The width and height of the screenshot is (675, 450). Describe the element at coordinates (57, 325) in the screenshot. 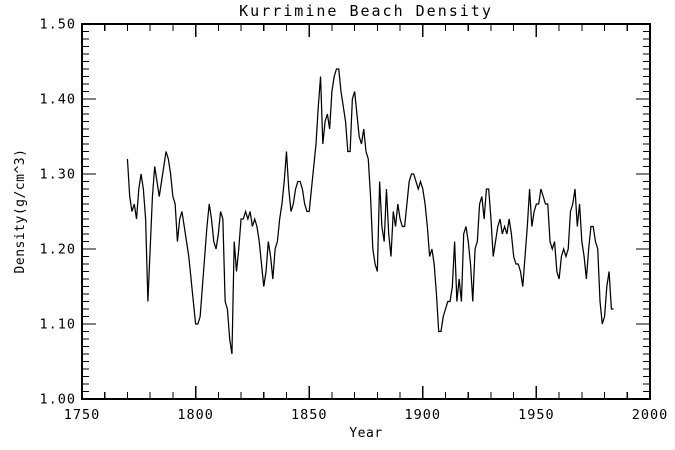

I see `y-tick-label: 1.10` at that location.